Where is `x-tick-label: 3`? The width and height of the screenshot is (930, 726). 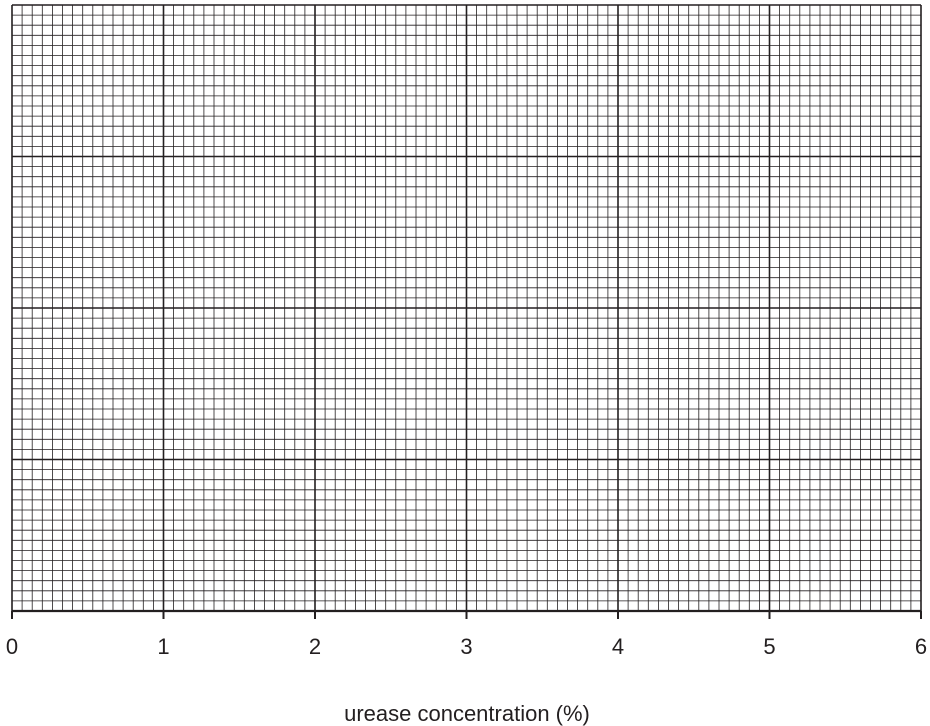 x-tick-label: 3 is located at coordinates (466, 646).